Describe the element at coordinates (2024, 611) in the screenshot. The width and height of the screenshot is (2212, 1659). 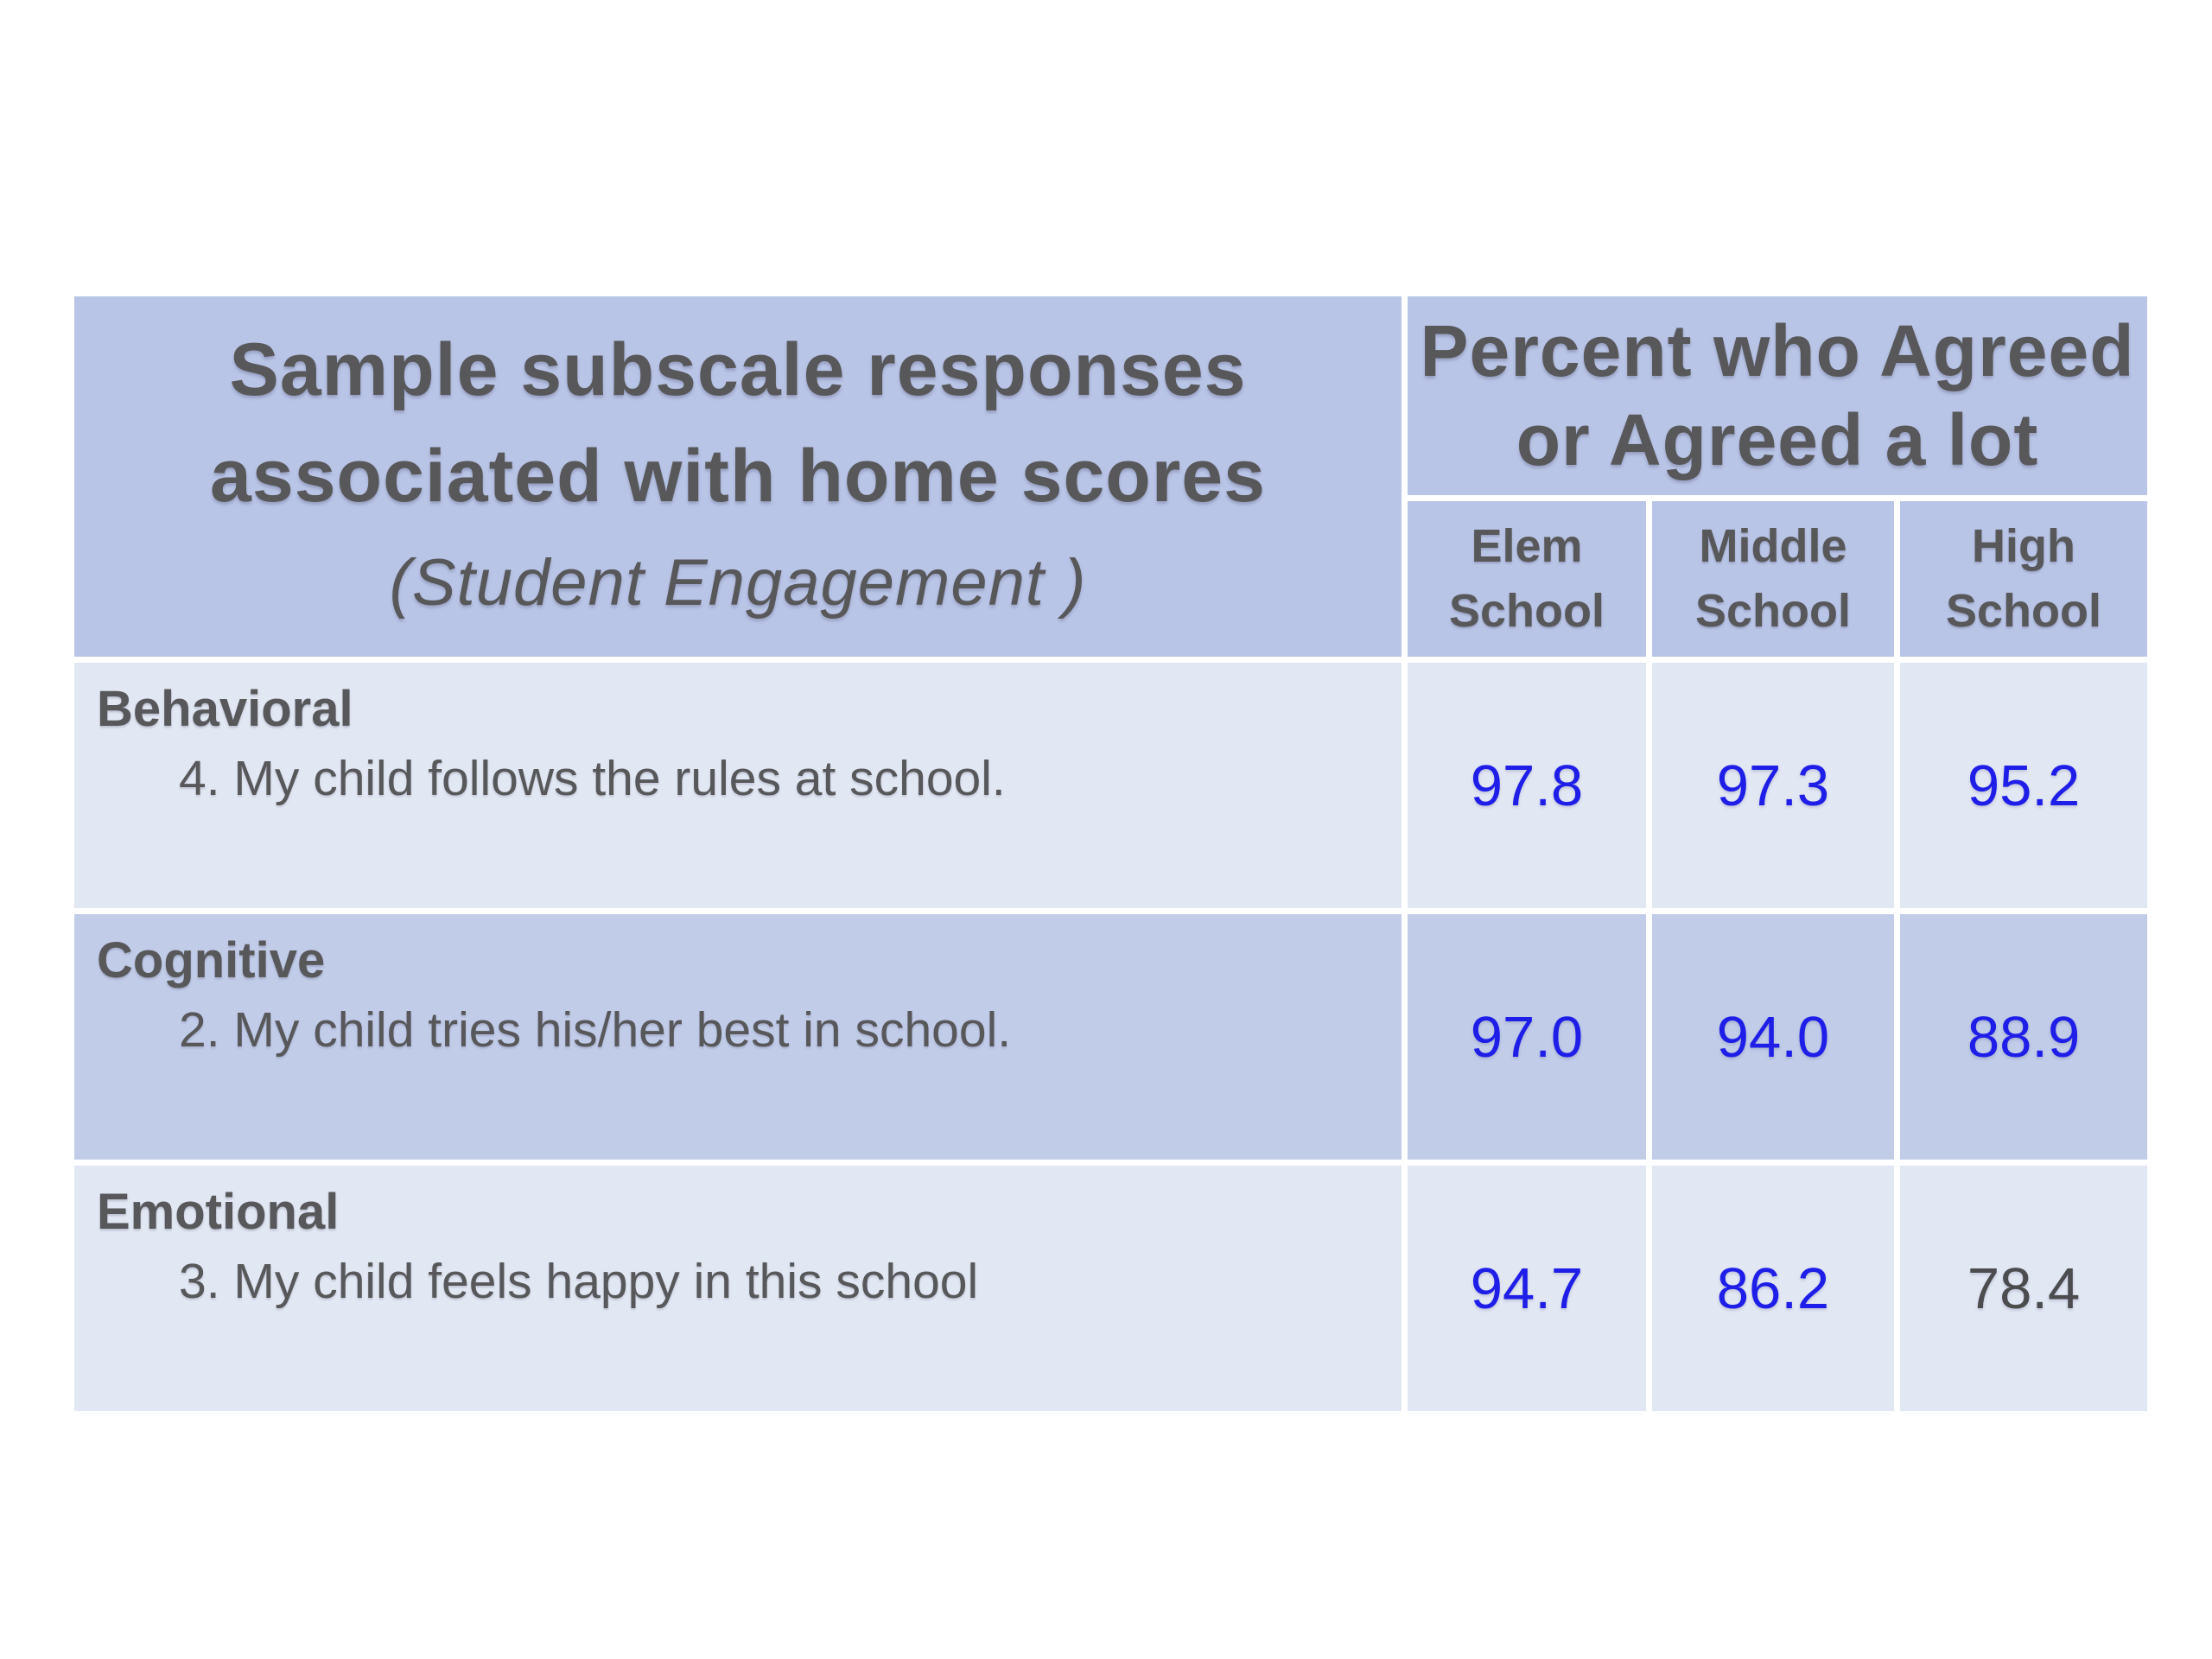
I see `high-school-line-2: School` at that location.